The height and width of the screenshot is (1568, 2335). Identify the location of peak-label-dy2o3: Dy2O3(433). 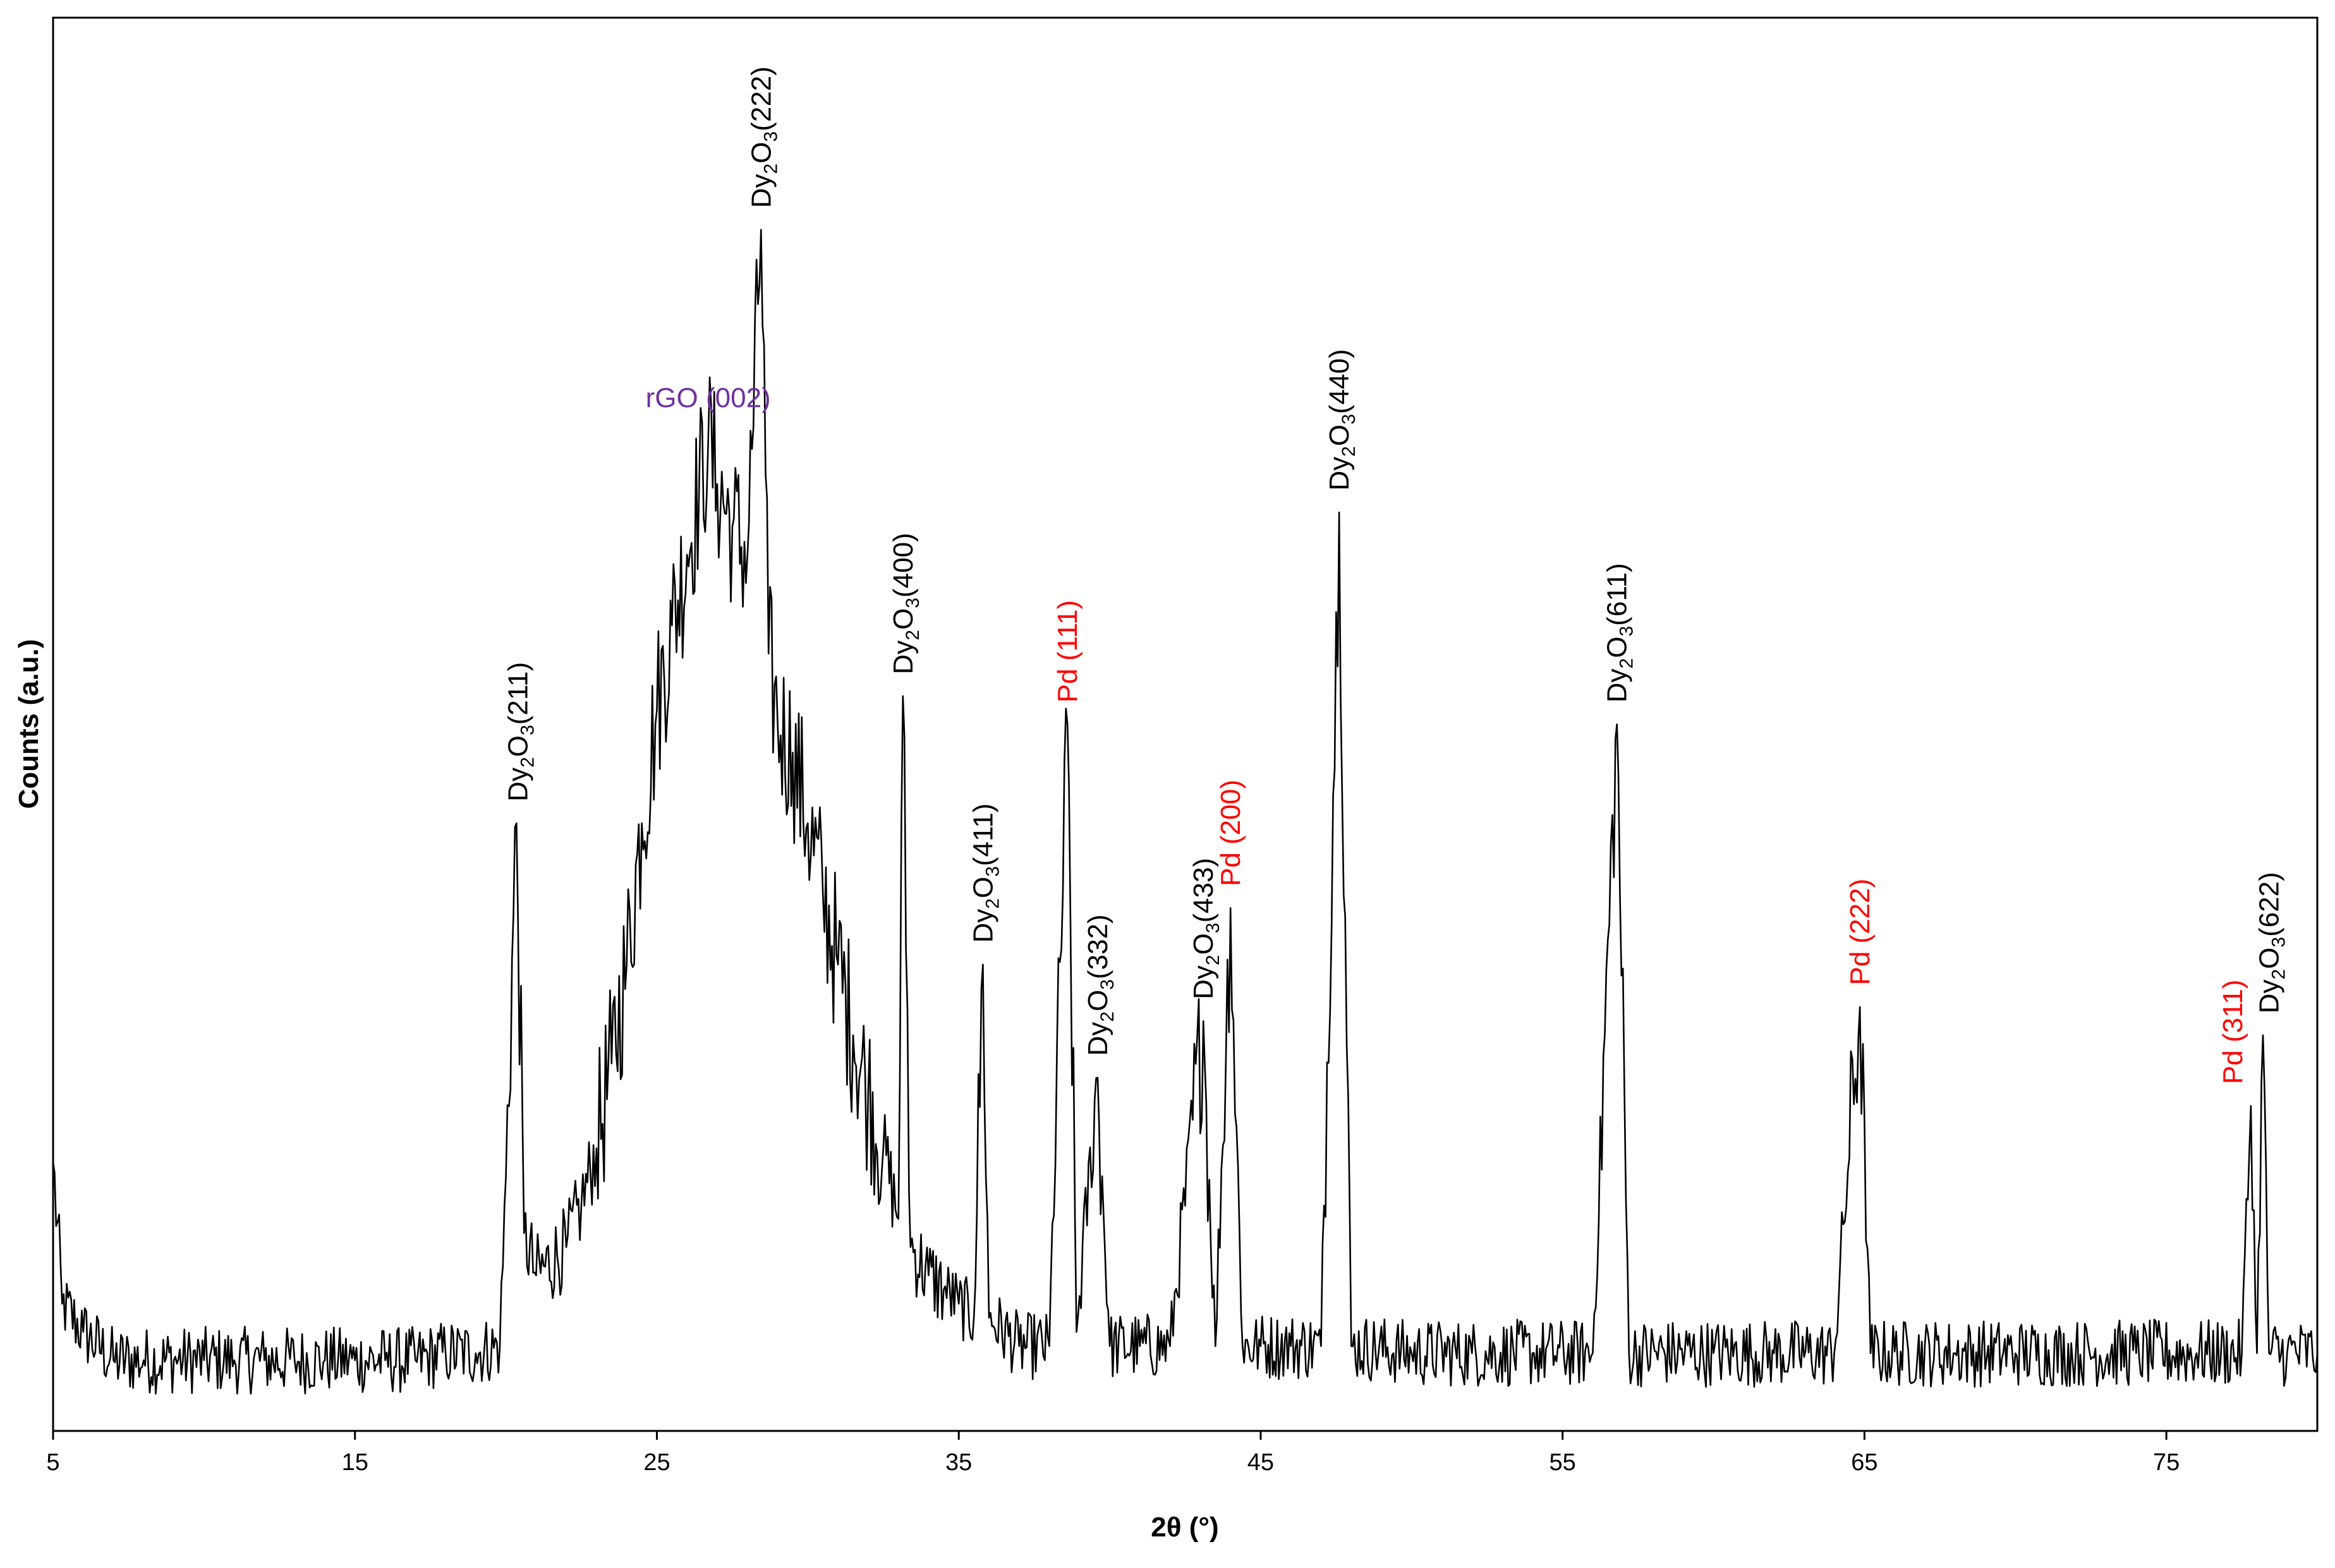
(1205, 928).